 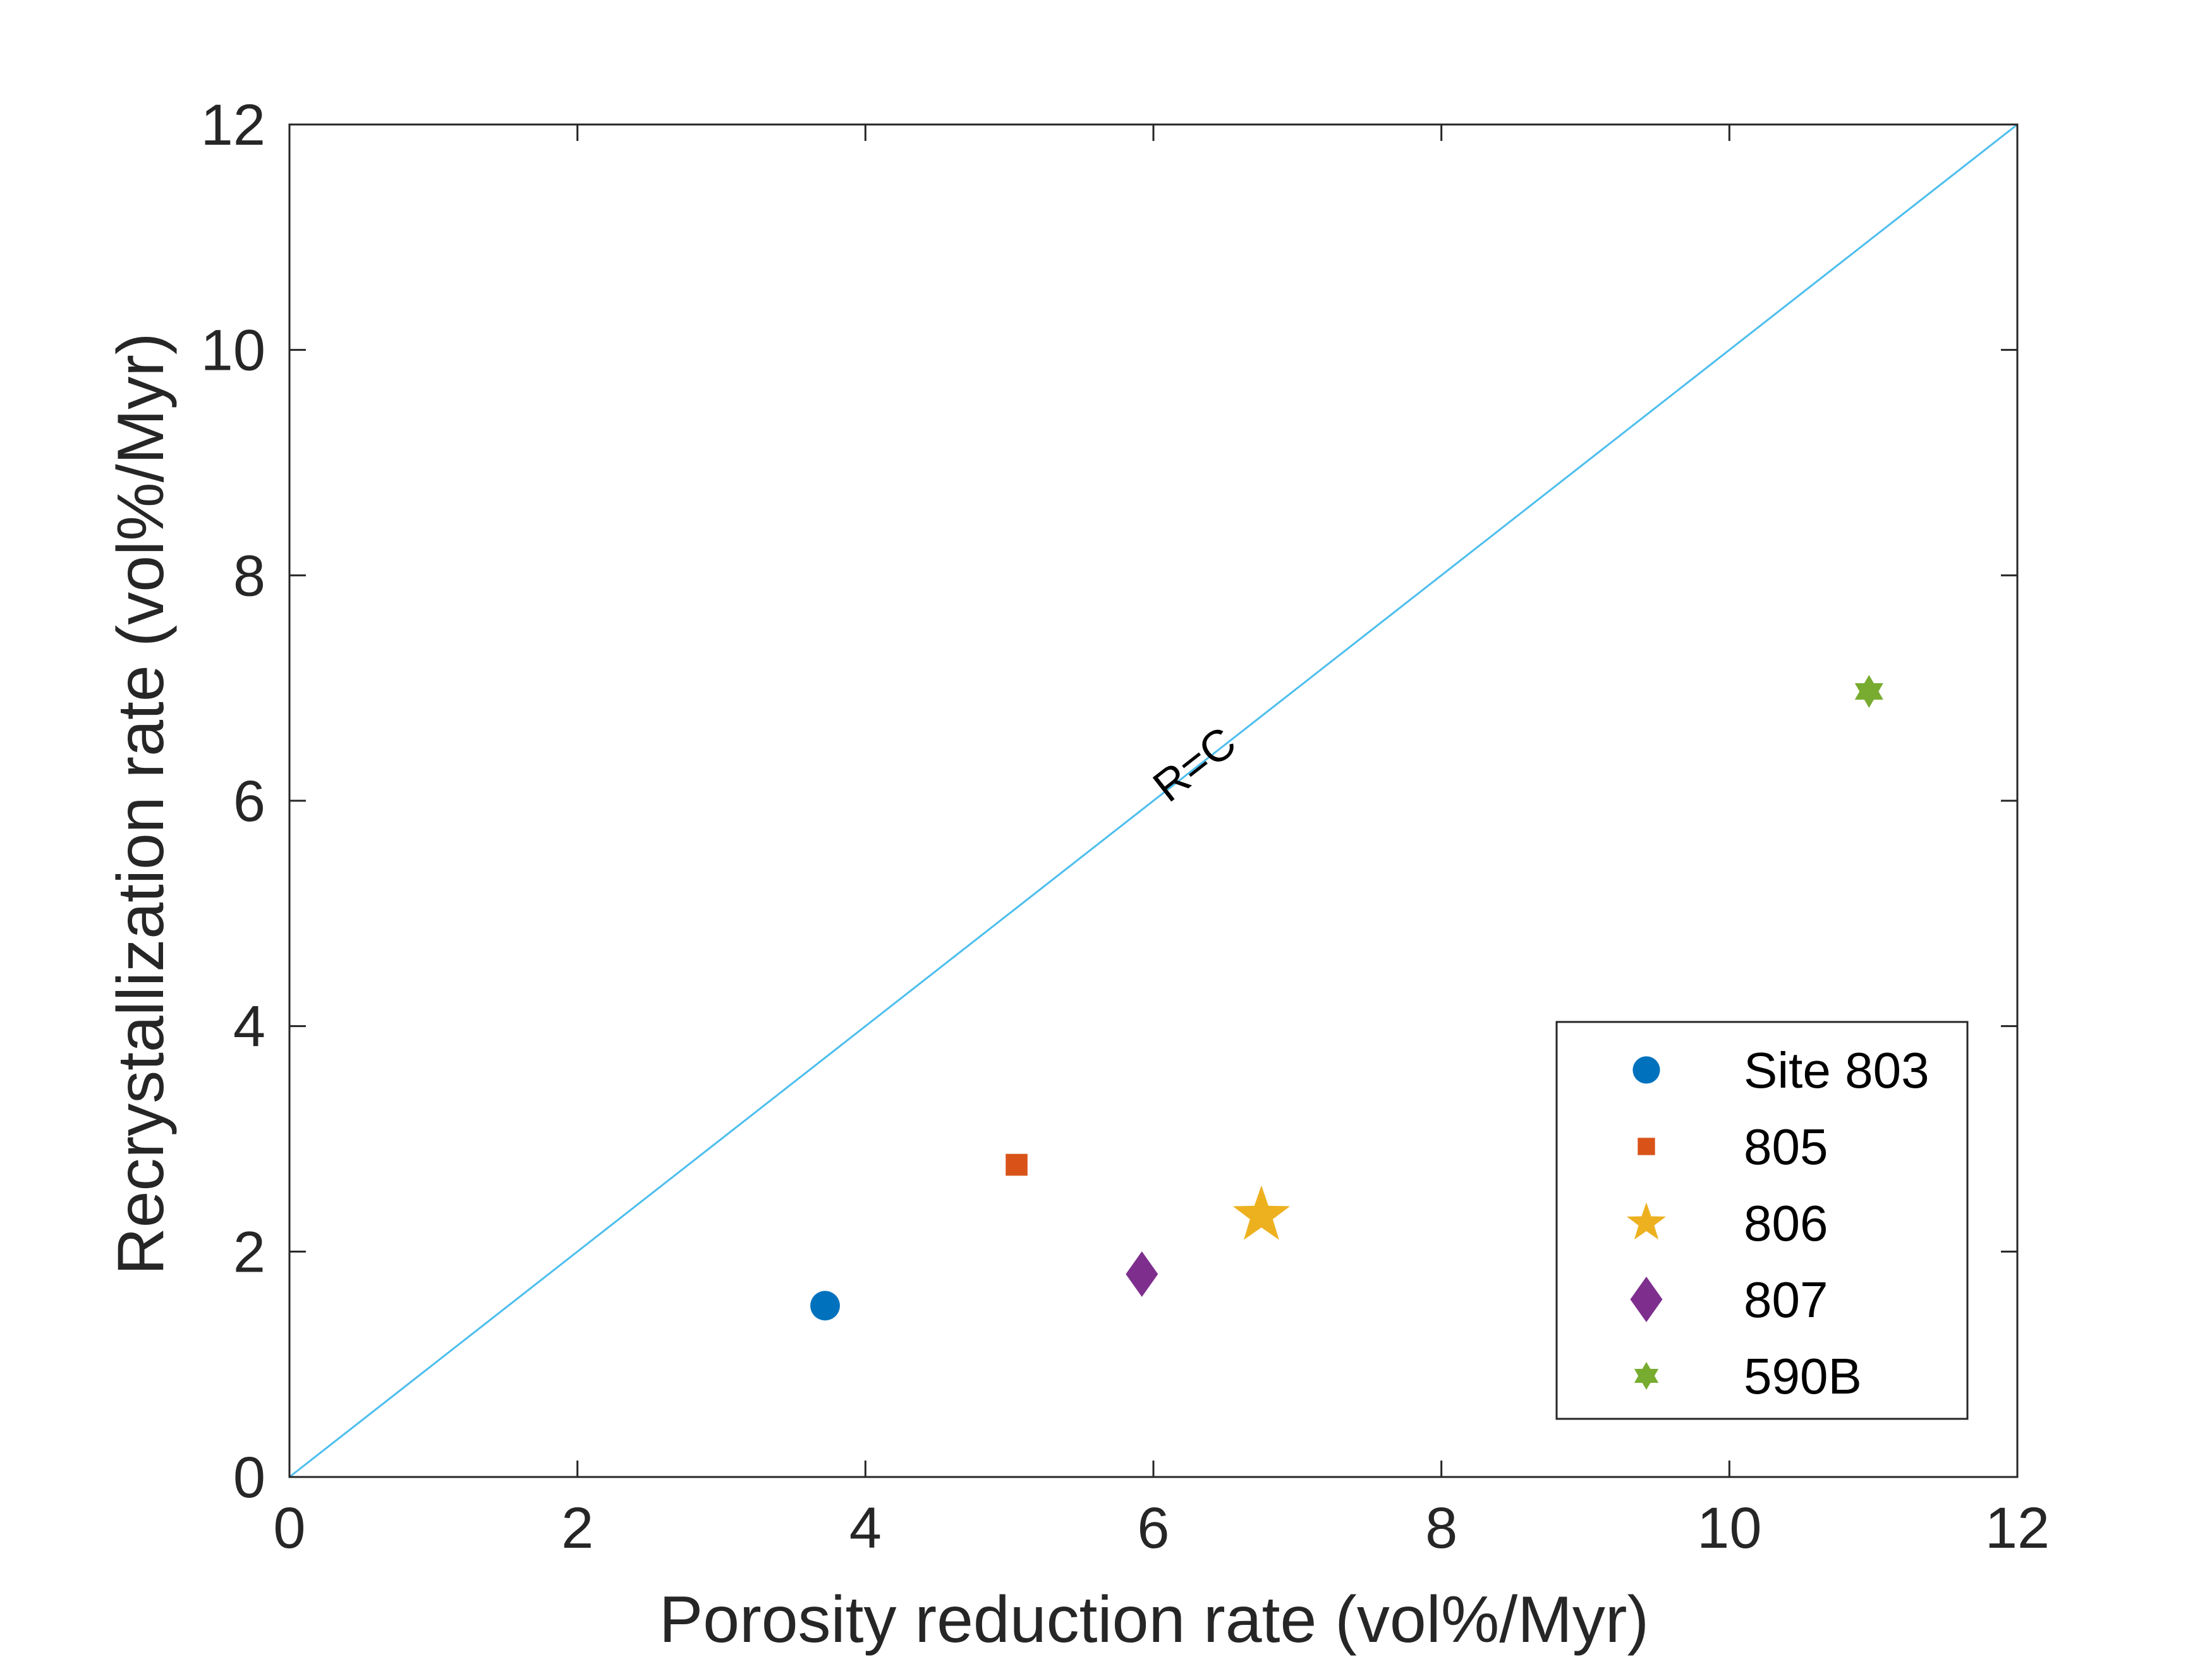 I want to click on y-tick-label: 2, so click(x=249, y=1252).